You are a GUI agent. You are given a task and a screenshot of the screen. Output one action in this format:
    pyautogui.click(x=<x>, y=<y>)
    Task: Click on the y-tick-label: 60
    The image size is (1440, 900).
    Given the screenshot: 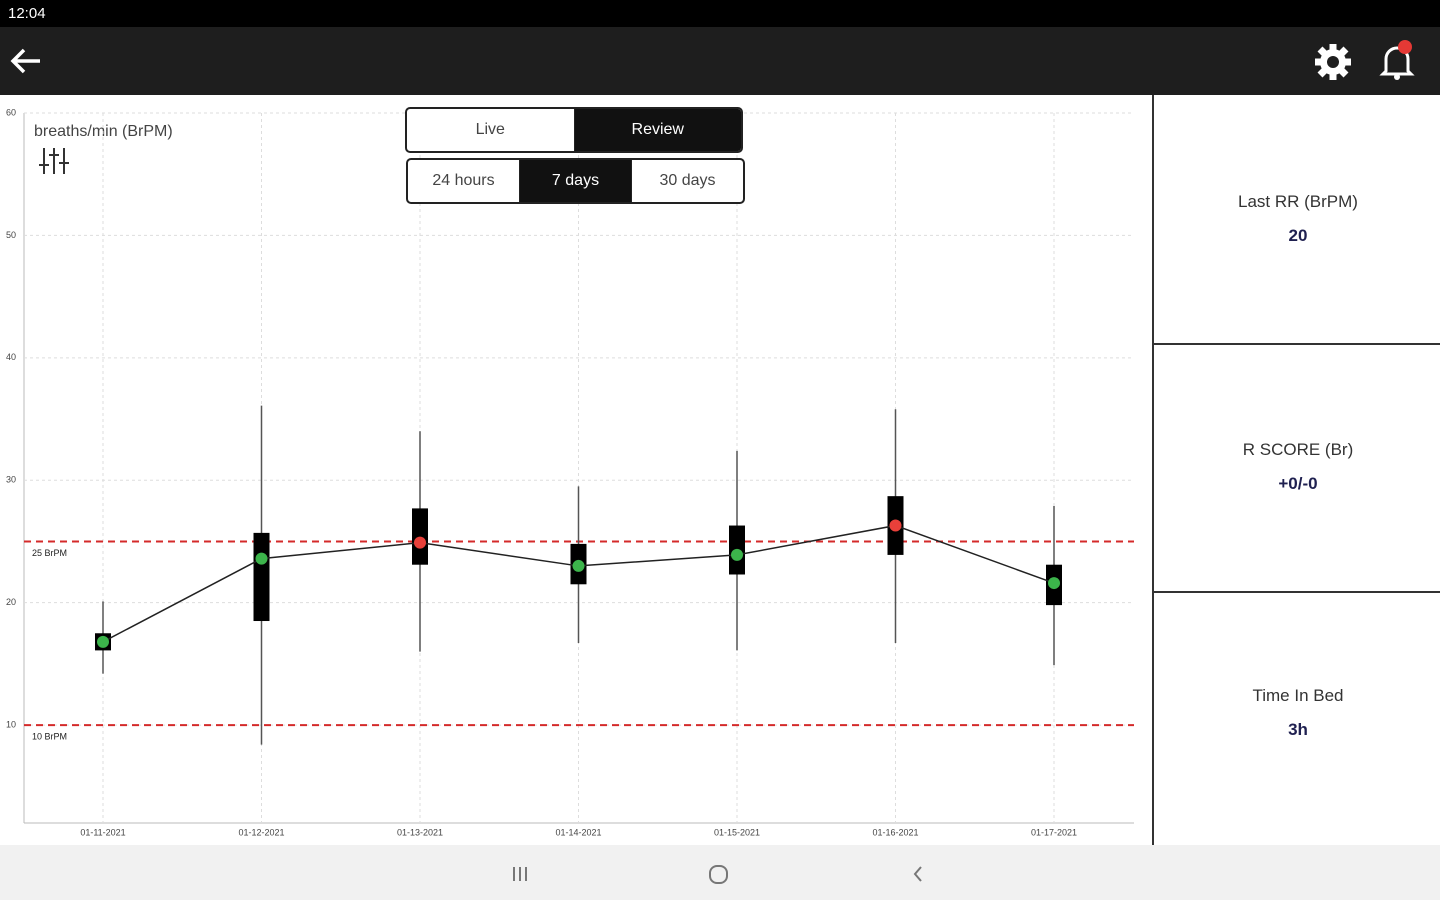 What is the action you would take?
    pyautogui.click(x=11, y=112)
    